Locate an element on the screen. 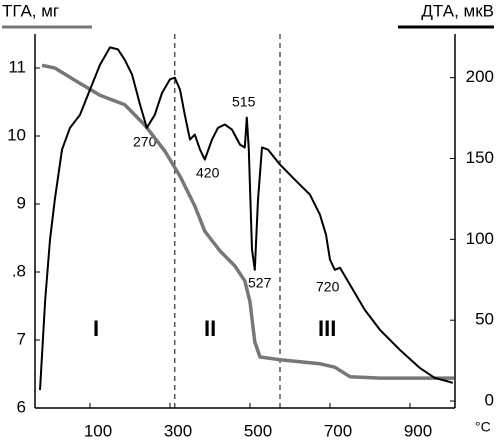 The width and height of the screenshot is (498, 445). x-unit: °C is located at coordinates (483, 427).